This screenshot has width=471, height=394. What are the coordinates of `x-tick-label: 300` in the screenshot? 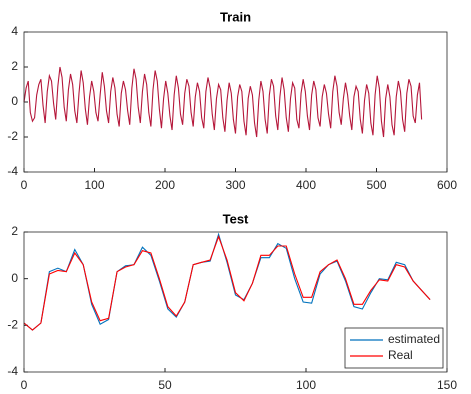 It's located at (235, 185).